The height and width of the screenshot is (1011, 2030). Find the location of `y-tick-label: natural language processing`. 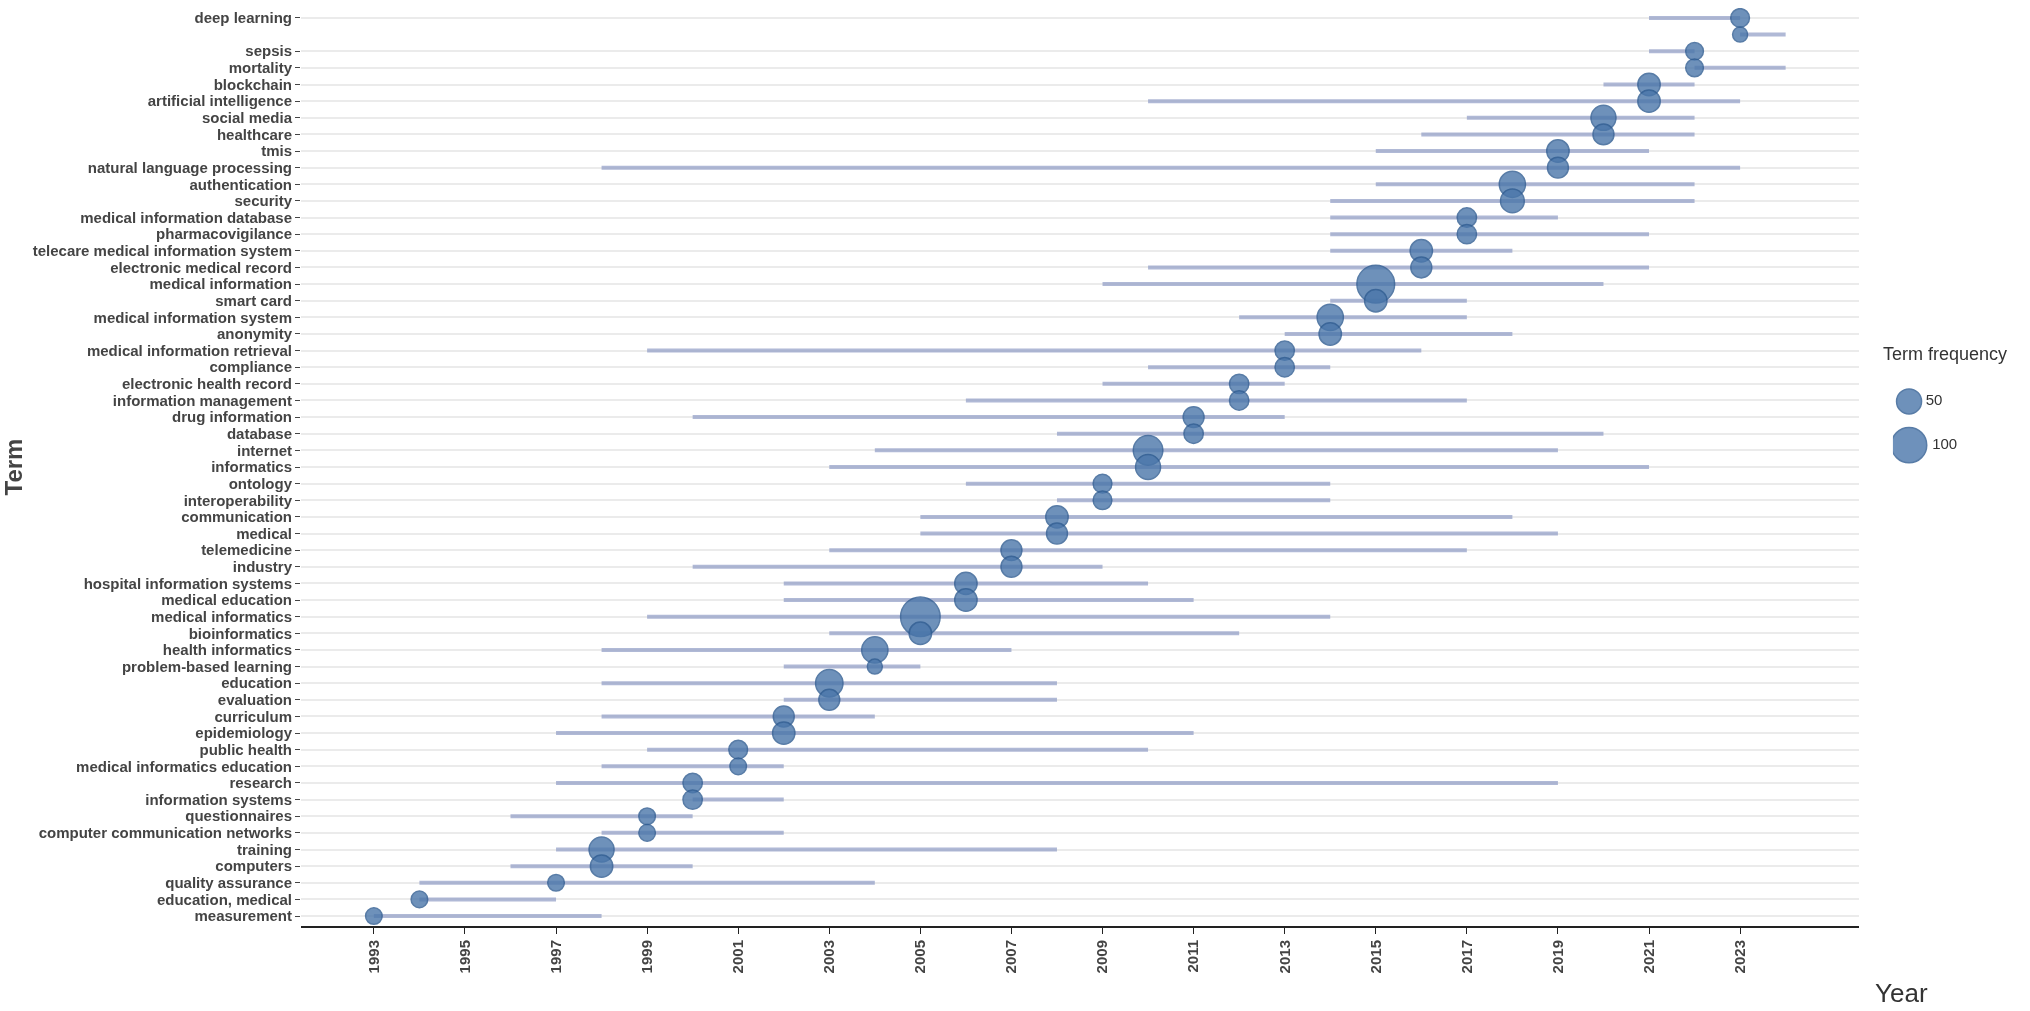

y-tick-label: natural language processing is located at coordinates (189, 167).